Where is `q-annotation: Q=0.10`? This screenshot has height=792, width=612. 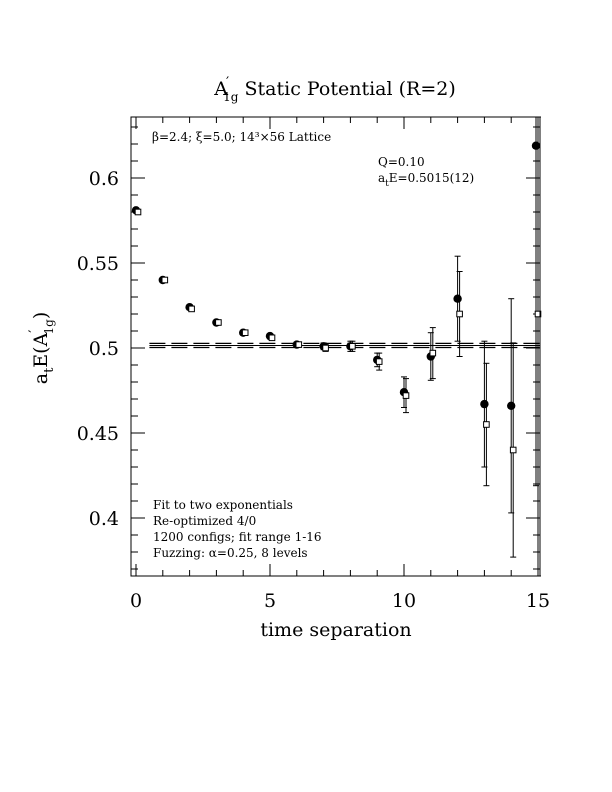 q-annotation: Q=0.10 is located at coordinates (401, 162).